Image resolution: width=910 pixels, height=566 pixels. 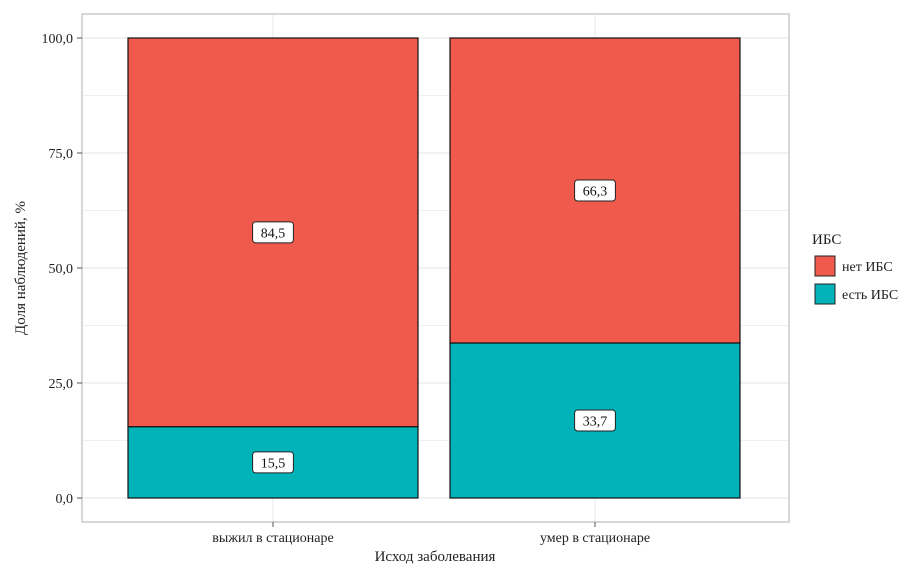 I want to click on y-axis-title: Доля наблюдений, %, so click(x=21, y=268).